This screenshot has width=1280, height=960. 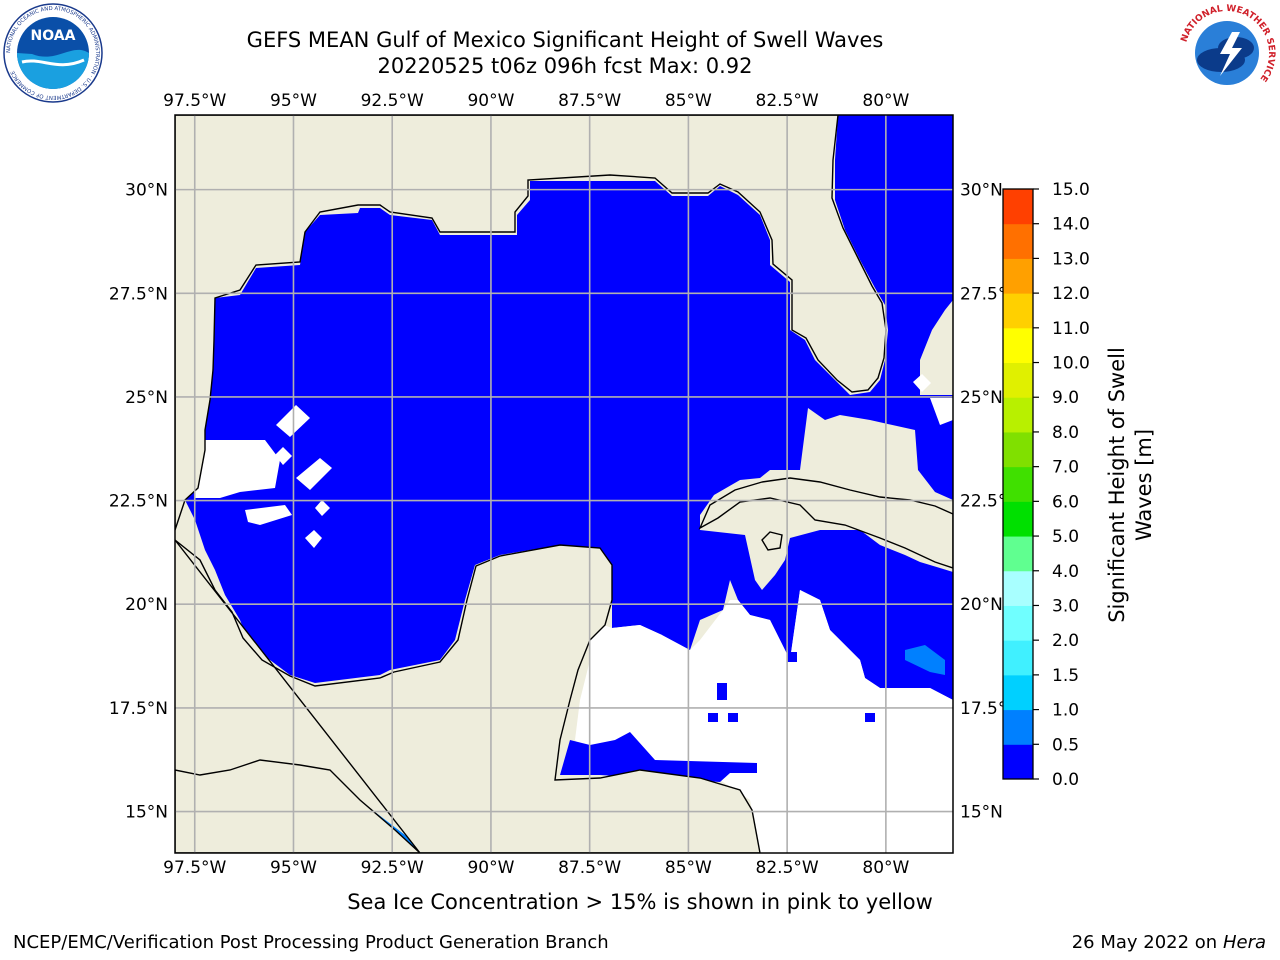 I want to click on lon-label-top: 87.5°W, so click(x=589, y=101).